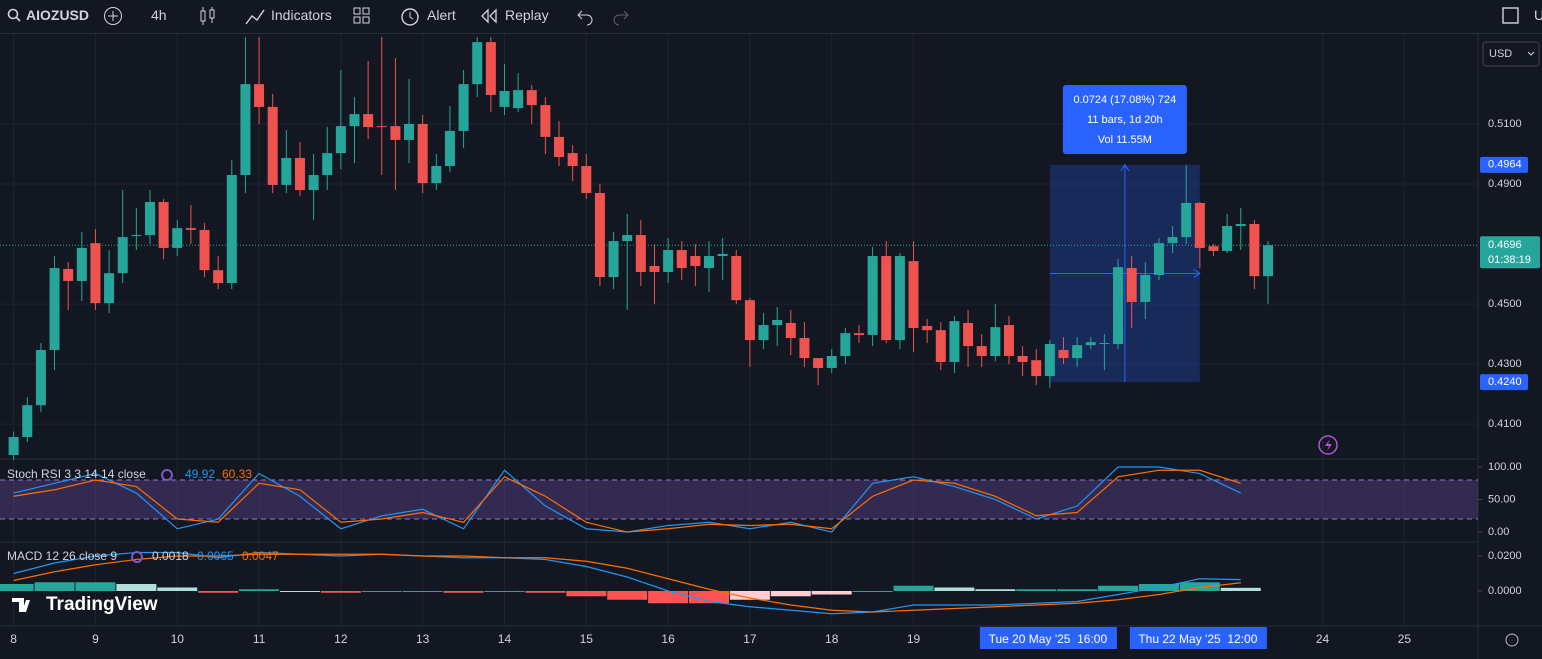 This screenshot has width=1542, height=659. What do you see at coordinates (668, 639) in the screenshot?
I see `x-tick-label: 16` at bounding box center [668, 639].